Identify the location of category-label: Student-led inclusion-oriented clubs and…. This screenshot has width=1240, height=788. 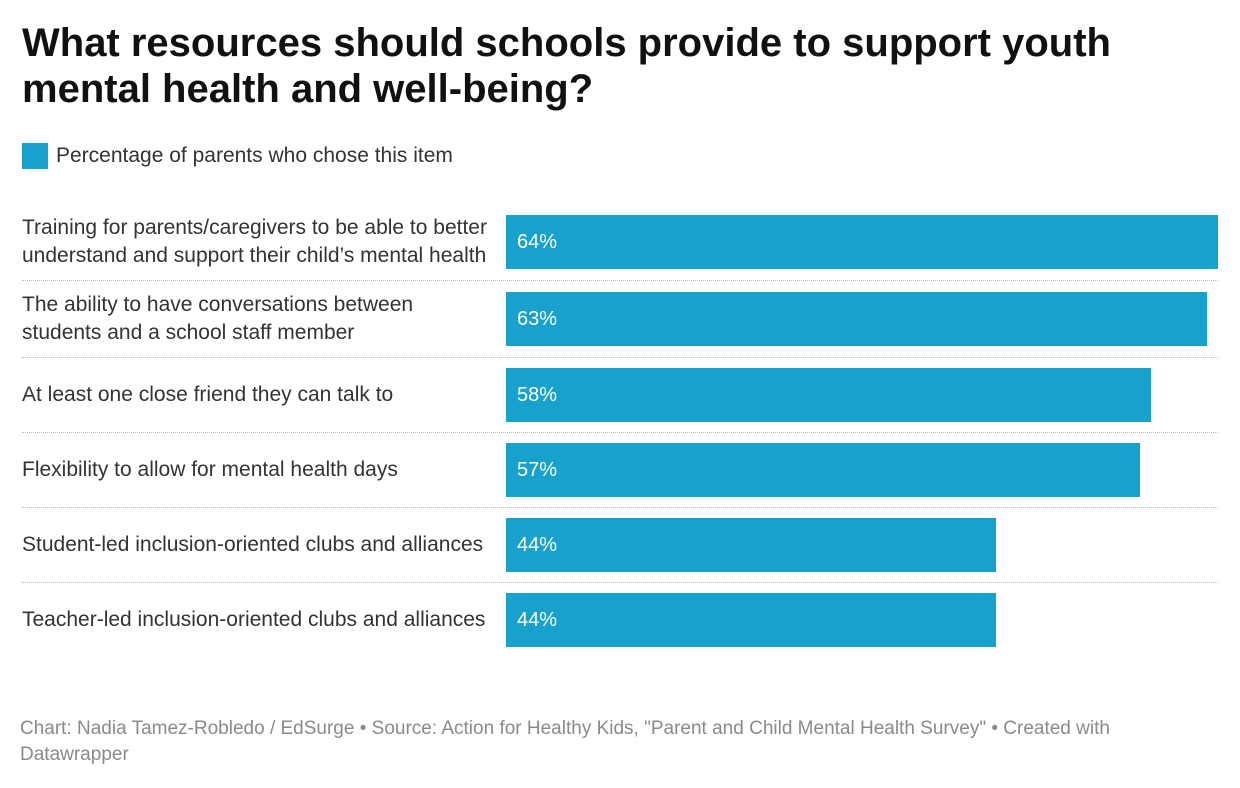
(253, 544).